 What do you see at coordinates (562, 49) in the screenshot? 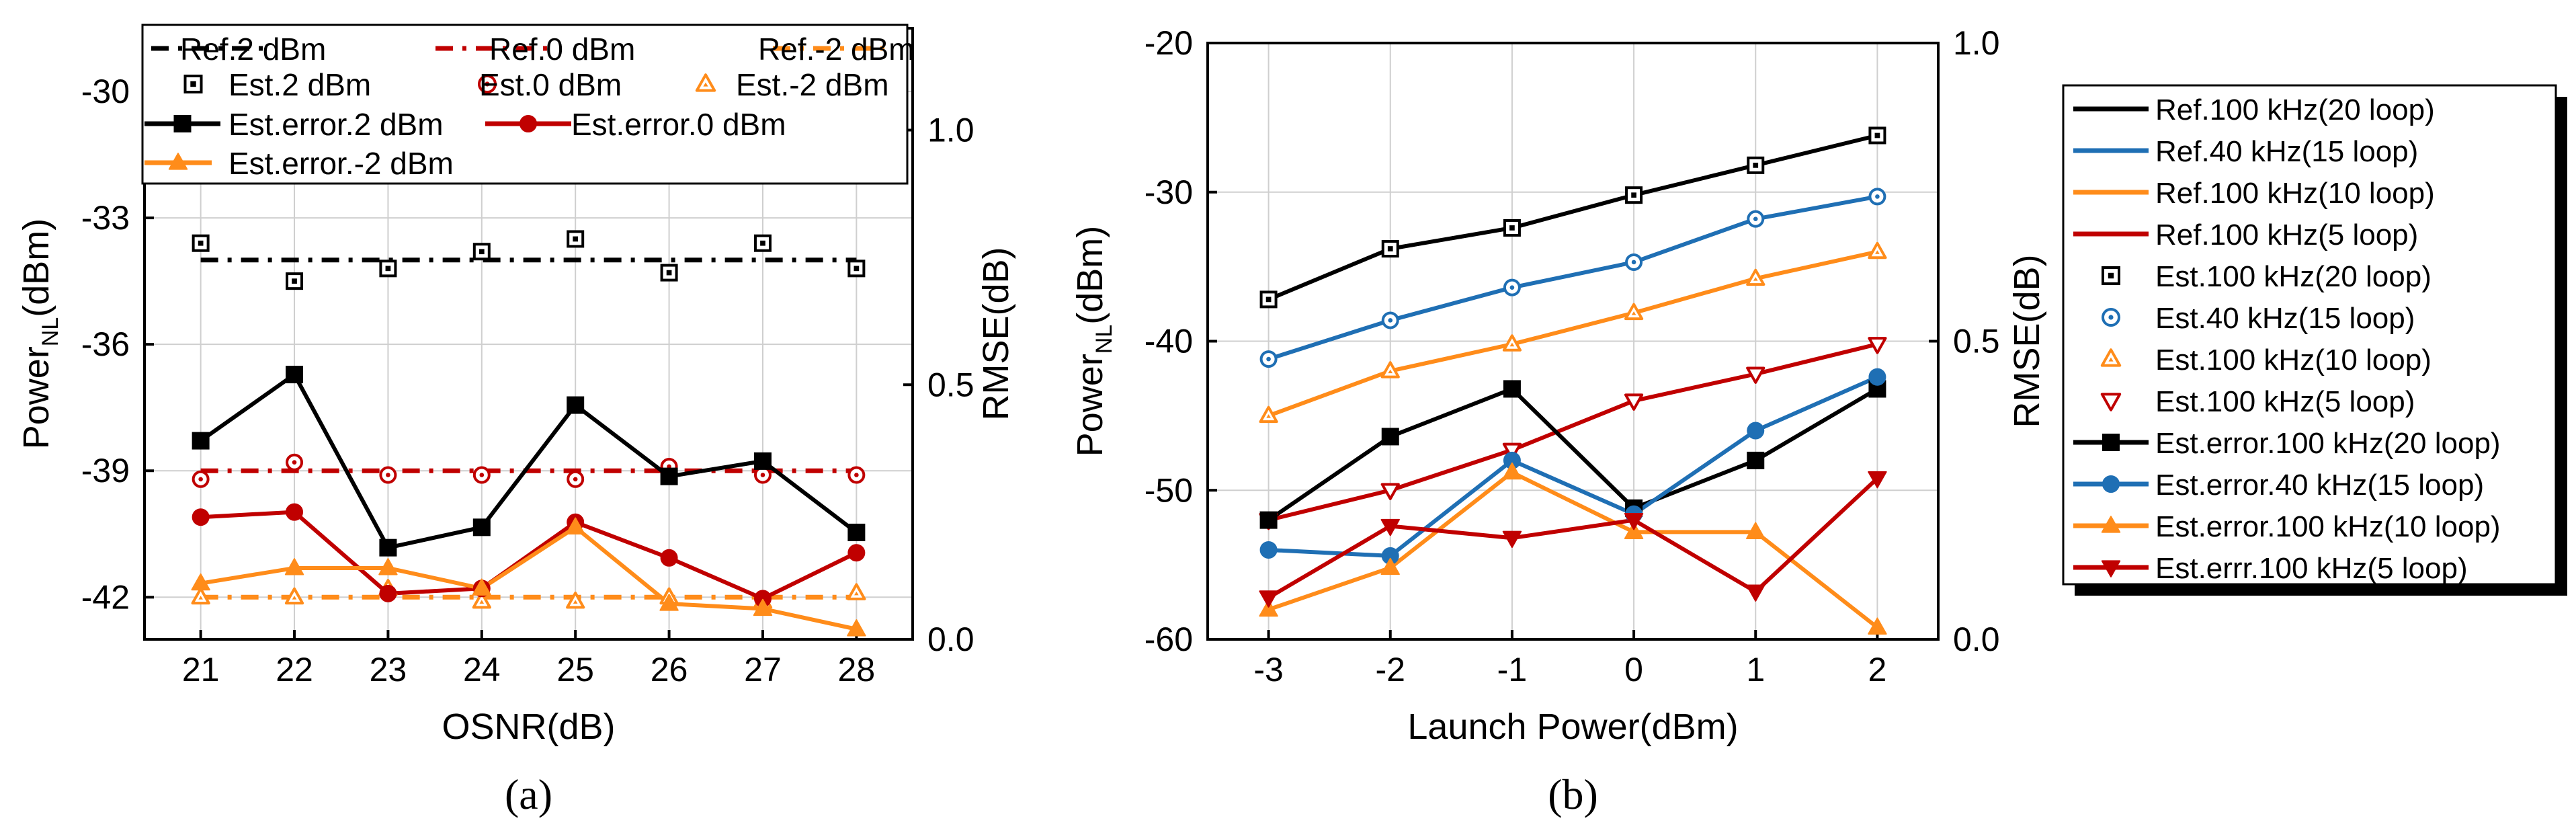
I see `panel-a-legend-entry-ref-0-dbm-label: Ref.0 dBm` at bounding box center [562, 49].